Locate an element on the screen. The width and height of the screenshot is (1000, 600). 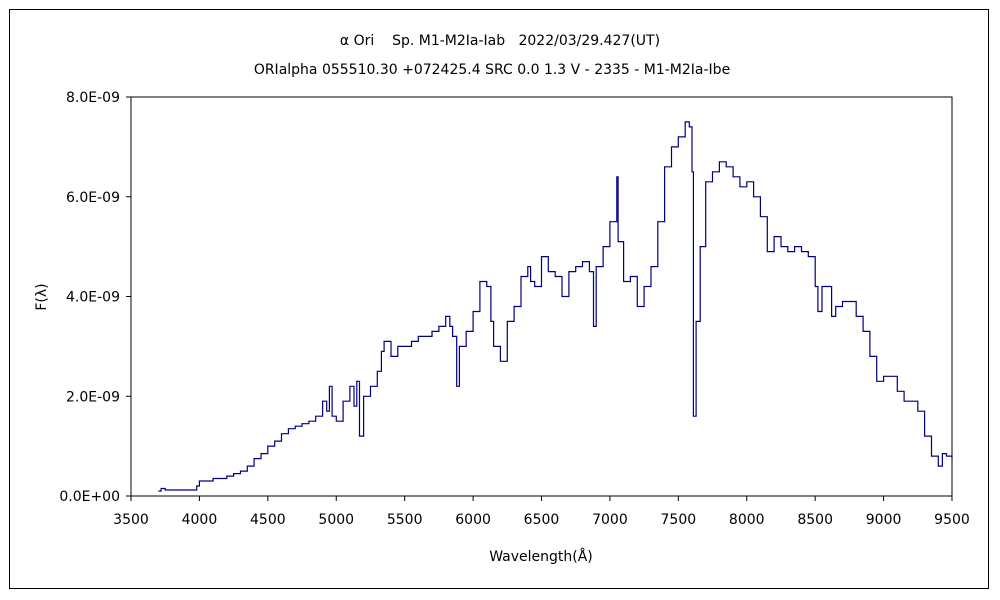
chart-title: α Ori Sp. M1-M2Ia-Iab 2022/03/29.427(UT) is located at coordinates (500, 41).